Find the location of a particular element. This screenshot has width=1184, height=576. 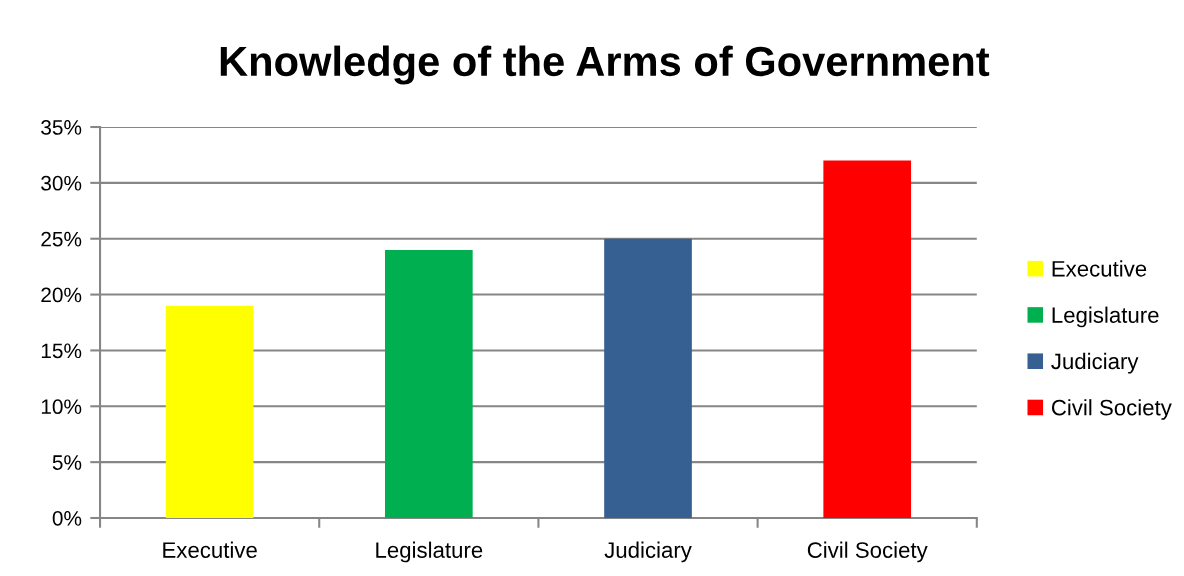

x-tick-label: Executive is located at coordinates (210, 549).